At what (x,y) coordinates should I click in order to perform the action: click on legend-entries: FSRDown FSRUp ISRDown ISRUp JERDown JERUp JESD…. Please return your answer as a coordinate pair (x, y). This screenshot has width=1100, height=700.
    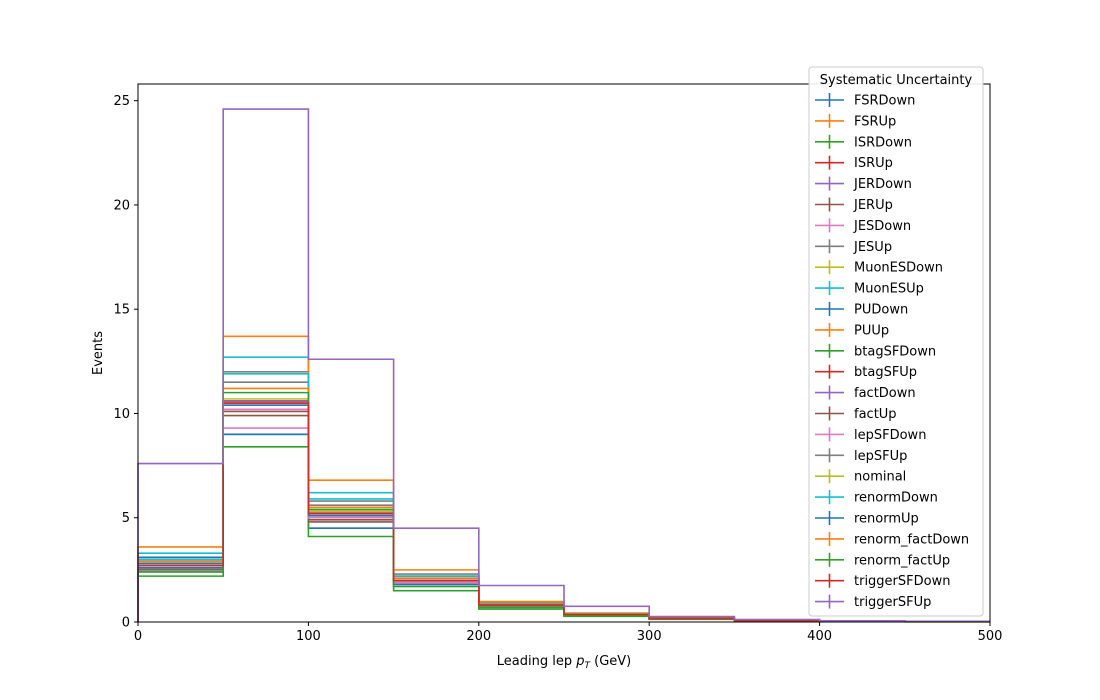
    Looking at the image, I should click on (892, 351).